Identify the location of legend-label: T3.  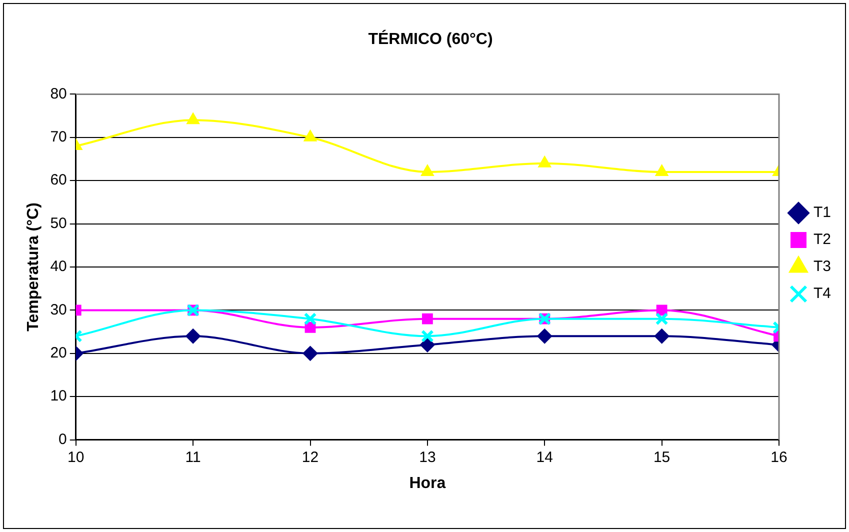
(822, 267).